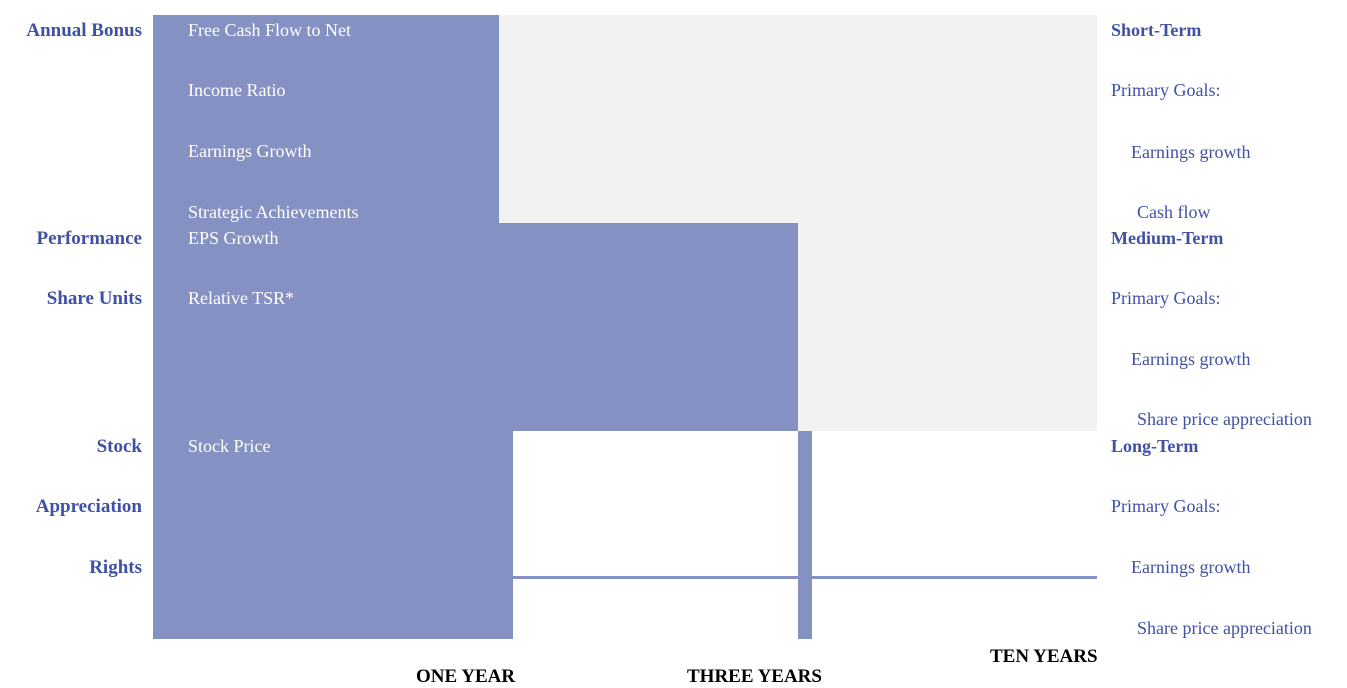 This screenshot has height=688, width=1347. Describe the element at coordinates (273, 212) in the screenshot. I see `metric-strategic-achievements: Strategic Achievements` at that location.